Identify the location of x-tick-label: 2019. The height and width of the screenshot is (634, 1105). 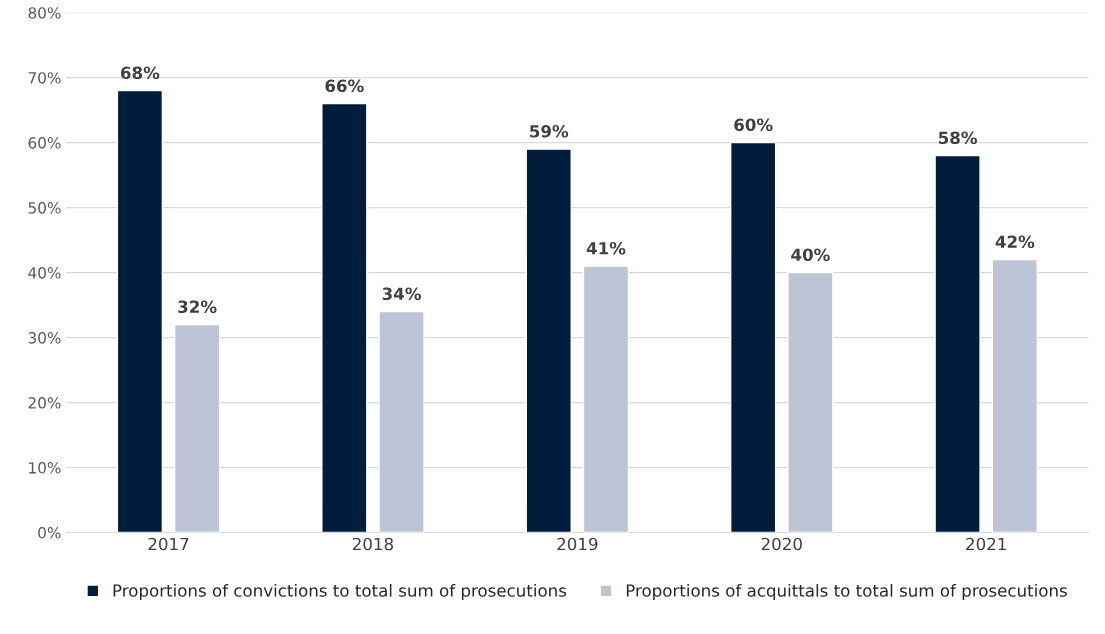
(577, 544).